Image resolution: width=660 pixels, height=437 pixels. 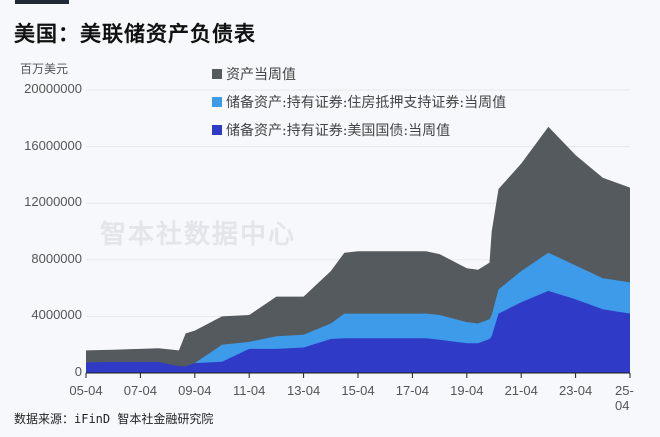 I want to click on x-tick-label: 17-04, so click(x=412, y=390).